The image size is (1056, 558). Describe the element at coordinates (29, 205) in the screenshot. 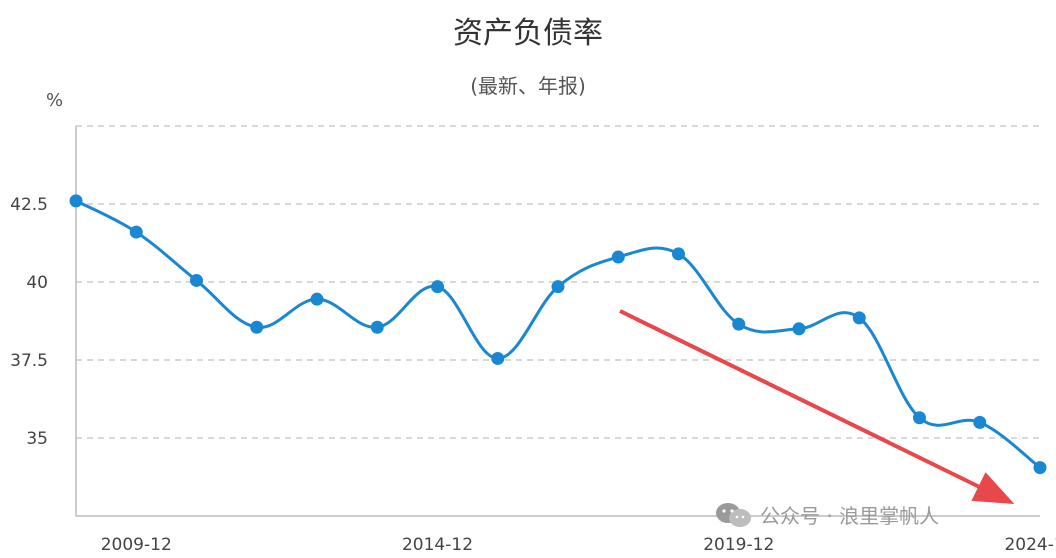

I see `y-tick-label: 42.5` at that location.